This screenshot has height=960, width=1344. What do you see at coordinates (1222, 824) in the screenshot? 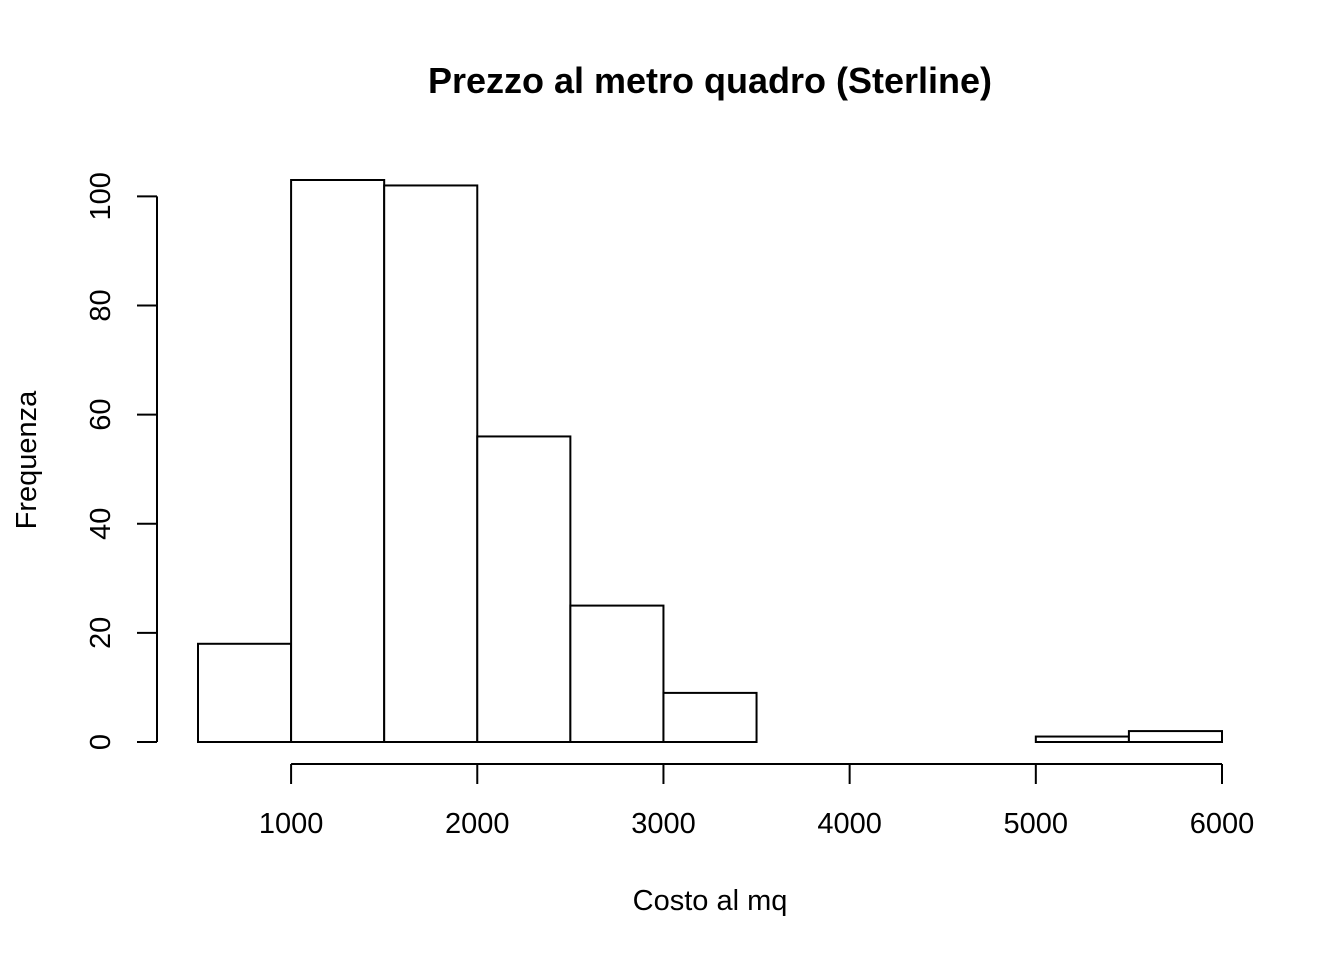
I see `x-tick-label: 6000` at bounding box center [1222, 824].